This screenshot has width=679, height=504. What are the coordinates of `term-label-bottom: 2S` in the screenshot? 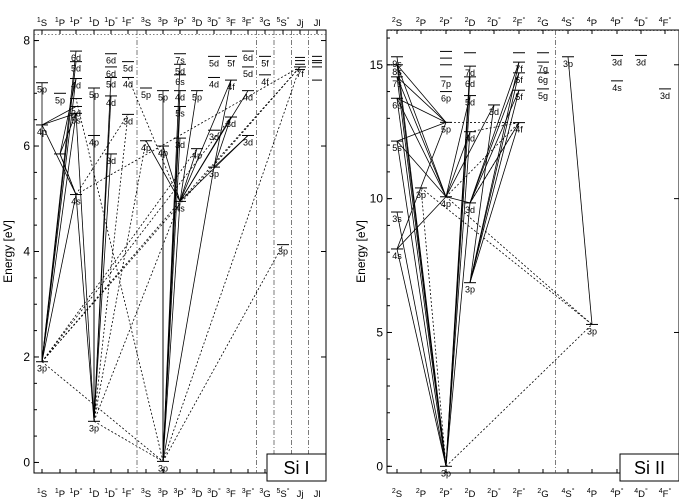 It's located at (397, 494).